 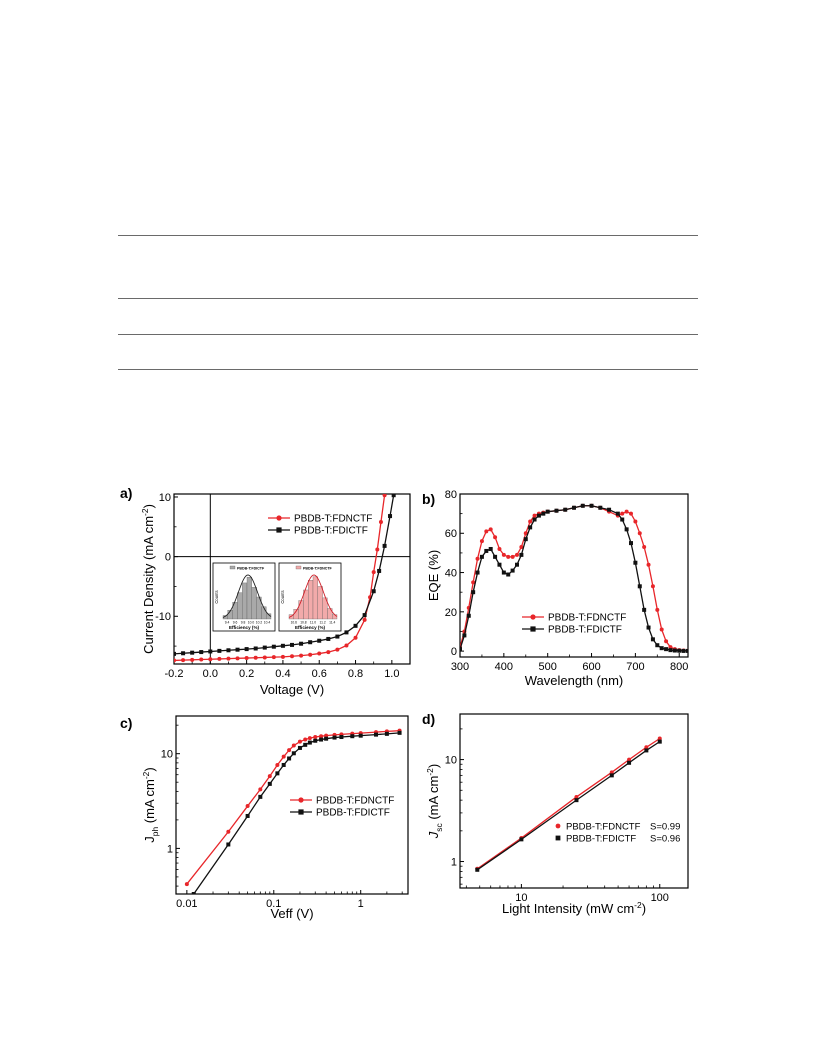 I want to click on inset-legend-label: PBDB-T:FDICTF, so click(x=251, y=569).